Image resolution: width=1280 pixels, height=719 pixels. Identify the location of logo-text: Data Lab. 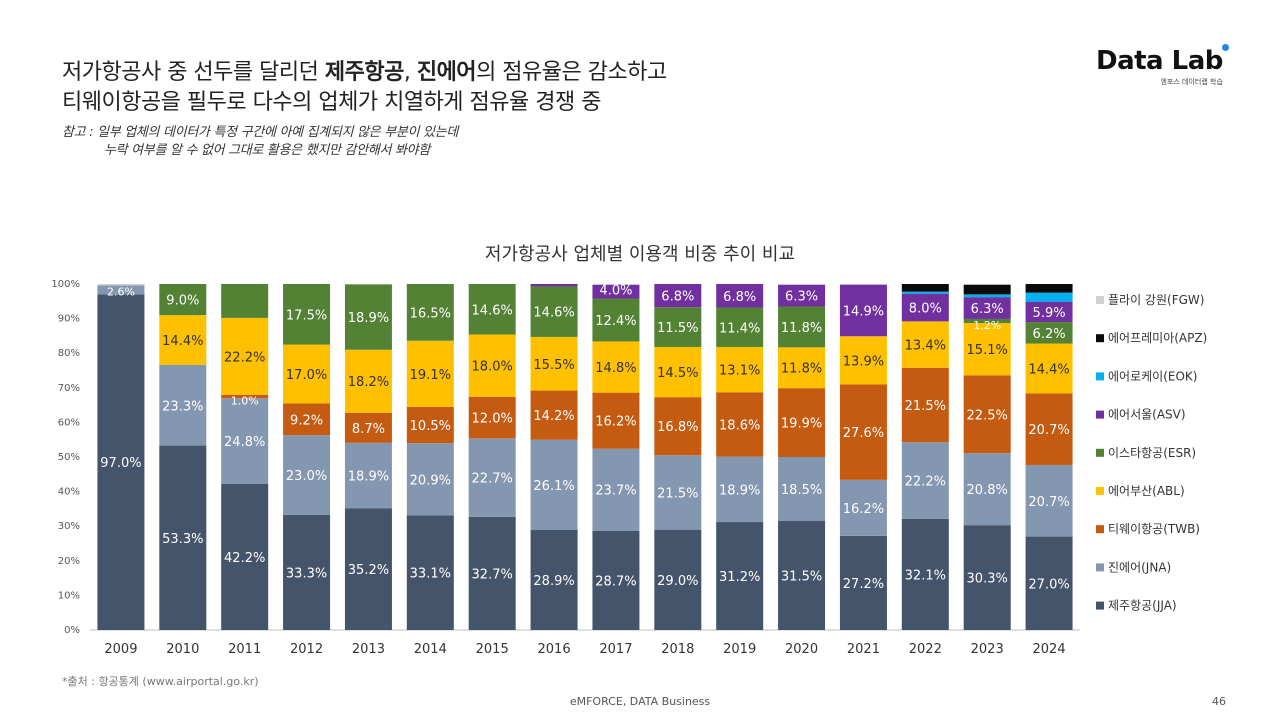
(1163, 59).